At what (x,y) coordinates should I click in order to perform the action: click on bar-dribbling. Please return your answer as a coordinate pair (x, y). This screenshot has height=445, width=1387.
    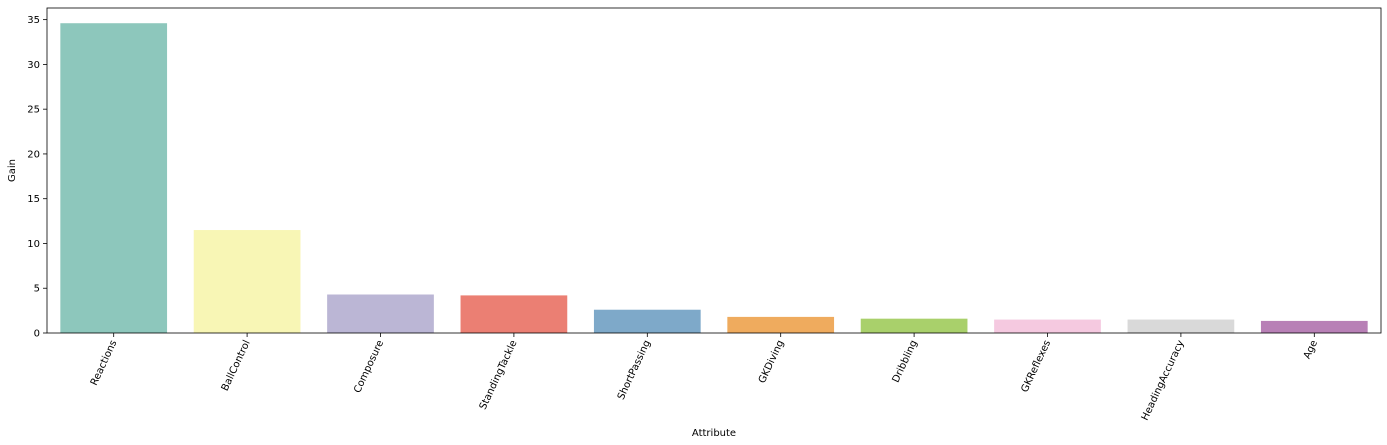
    Looking at the image, I should click on (914, 325).